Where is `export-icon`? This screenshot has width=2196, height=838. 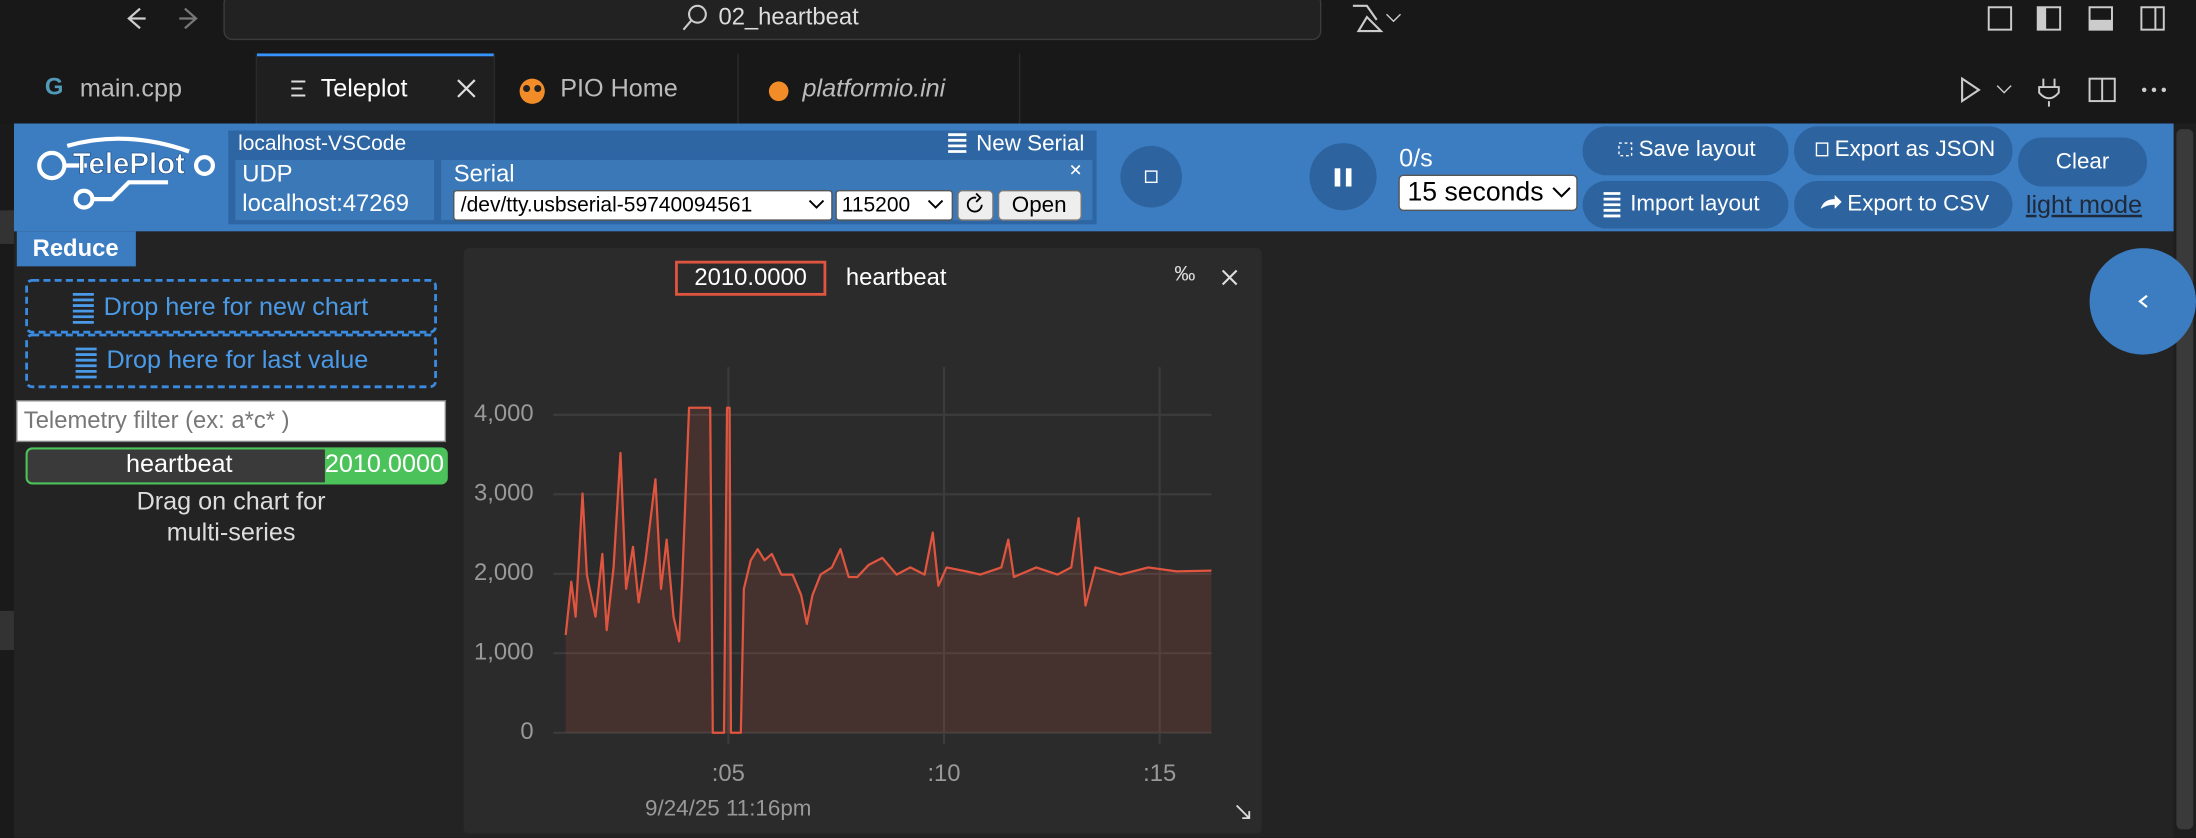
export-icon is located at coordinates (1831, 201).